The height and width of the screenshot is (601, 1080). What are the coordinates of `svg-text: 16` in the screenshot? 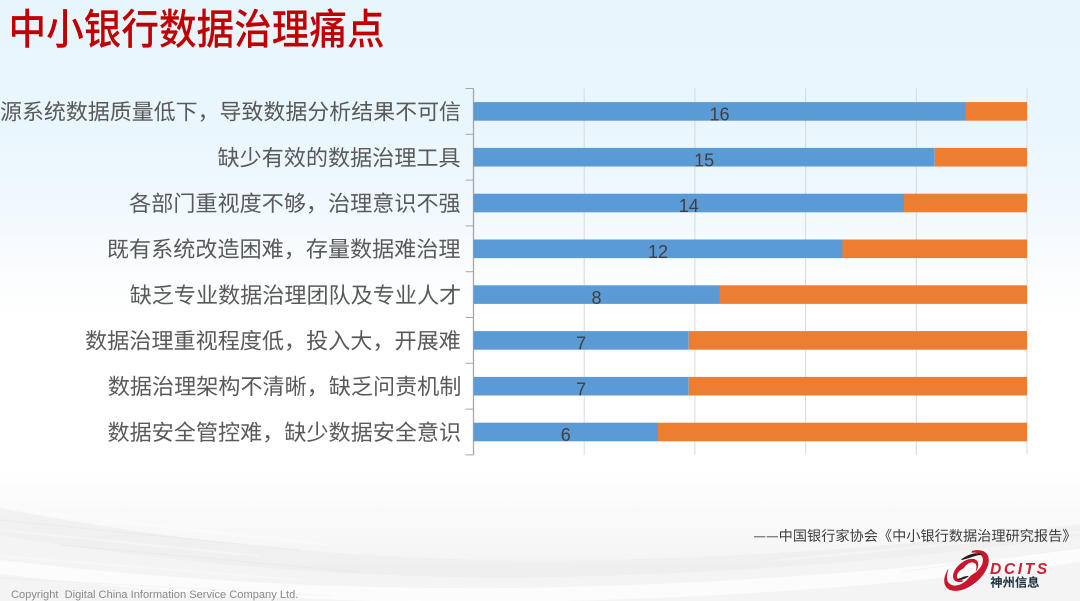 It's located at (719, 115).